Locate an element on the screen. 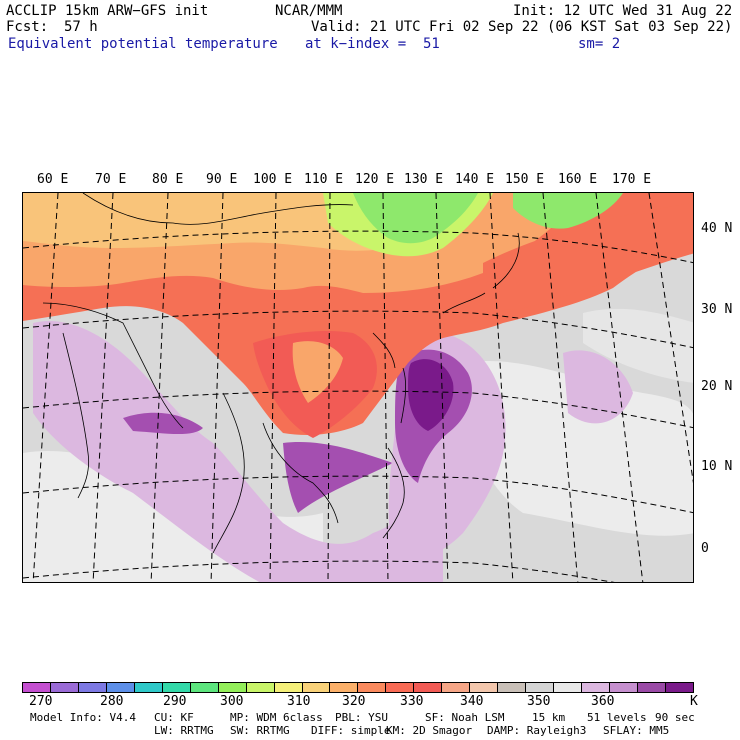 The height and width of the screenshot is (740, 740). footer-item: MP: WDM 6class is located at coordinates (276, 717).